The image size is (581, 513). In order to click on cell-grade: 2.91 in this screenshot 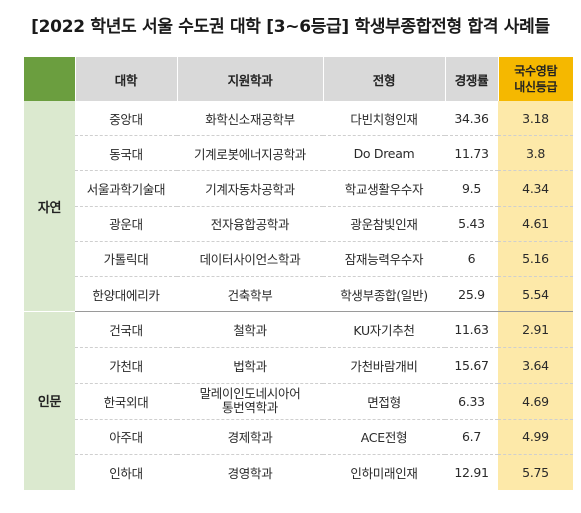, I will do `click(535, 329)`.